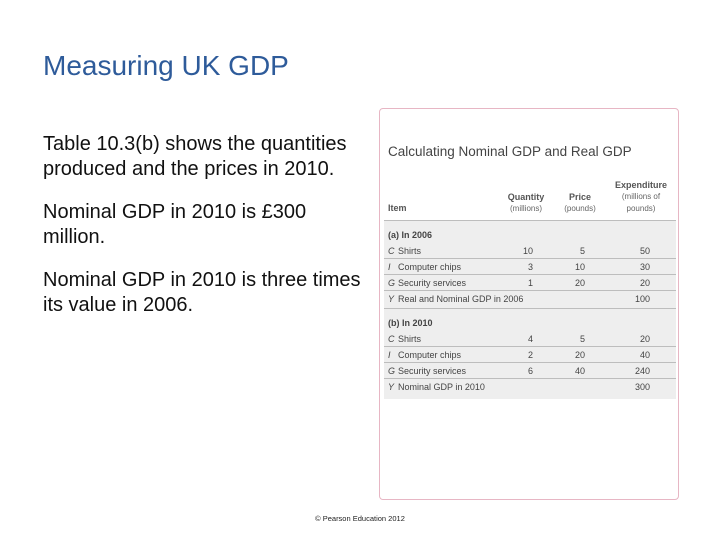 The height and width of the screenshot is (540, 720). Describe the element at coordinates (641, 208) in the screenshot. I see `header-expenditure-unit-2: pounds)` at that location.